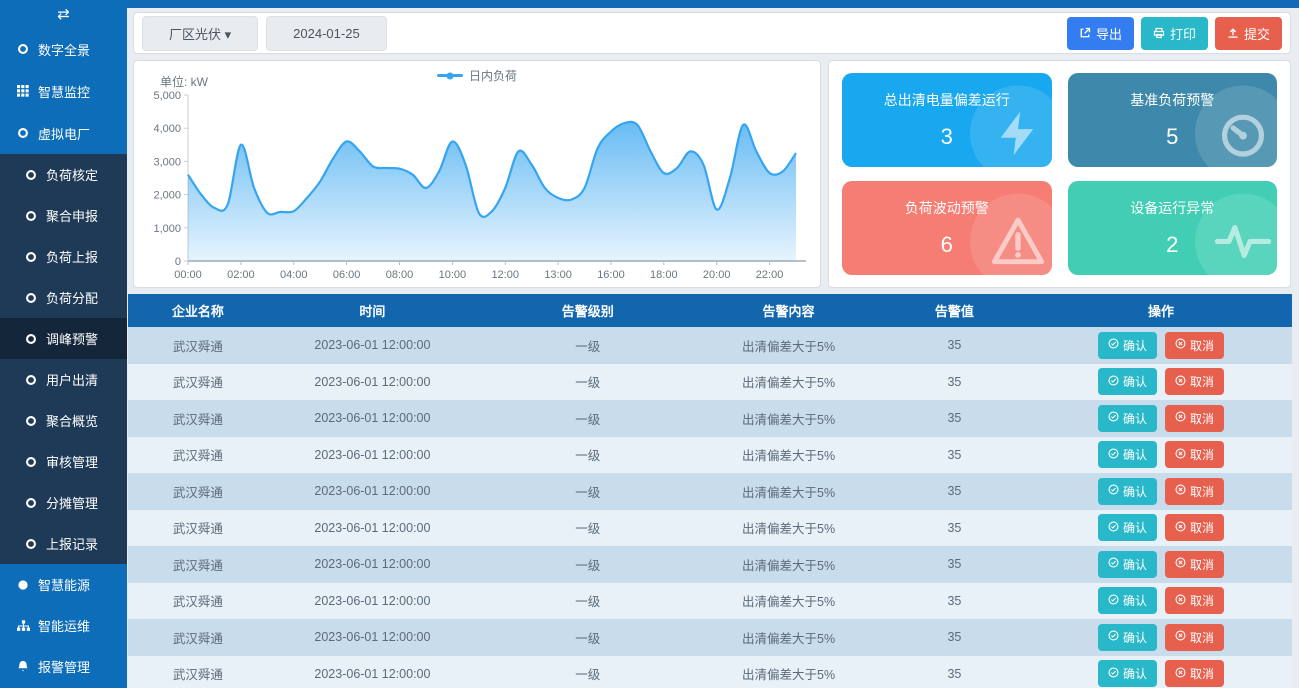 The image size is (1299, 688). Describe the element at coordinates (72, 216) in the screenshot. I see `sidebar-item-label: 聚合申报` at that location.